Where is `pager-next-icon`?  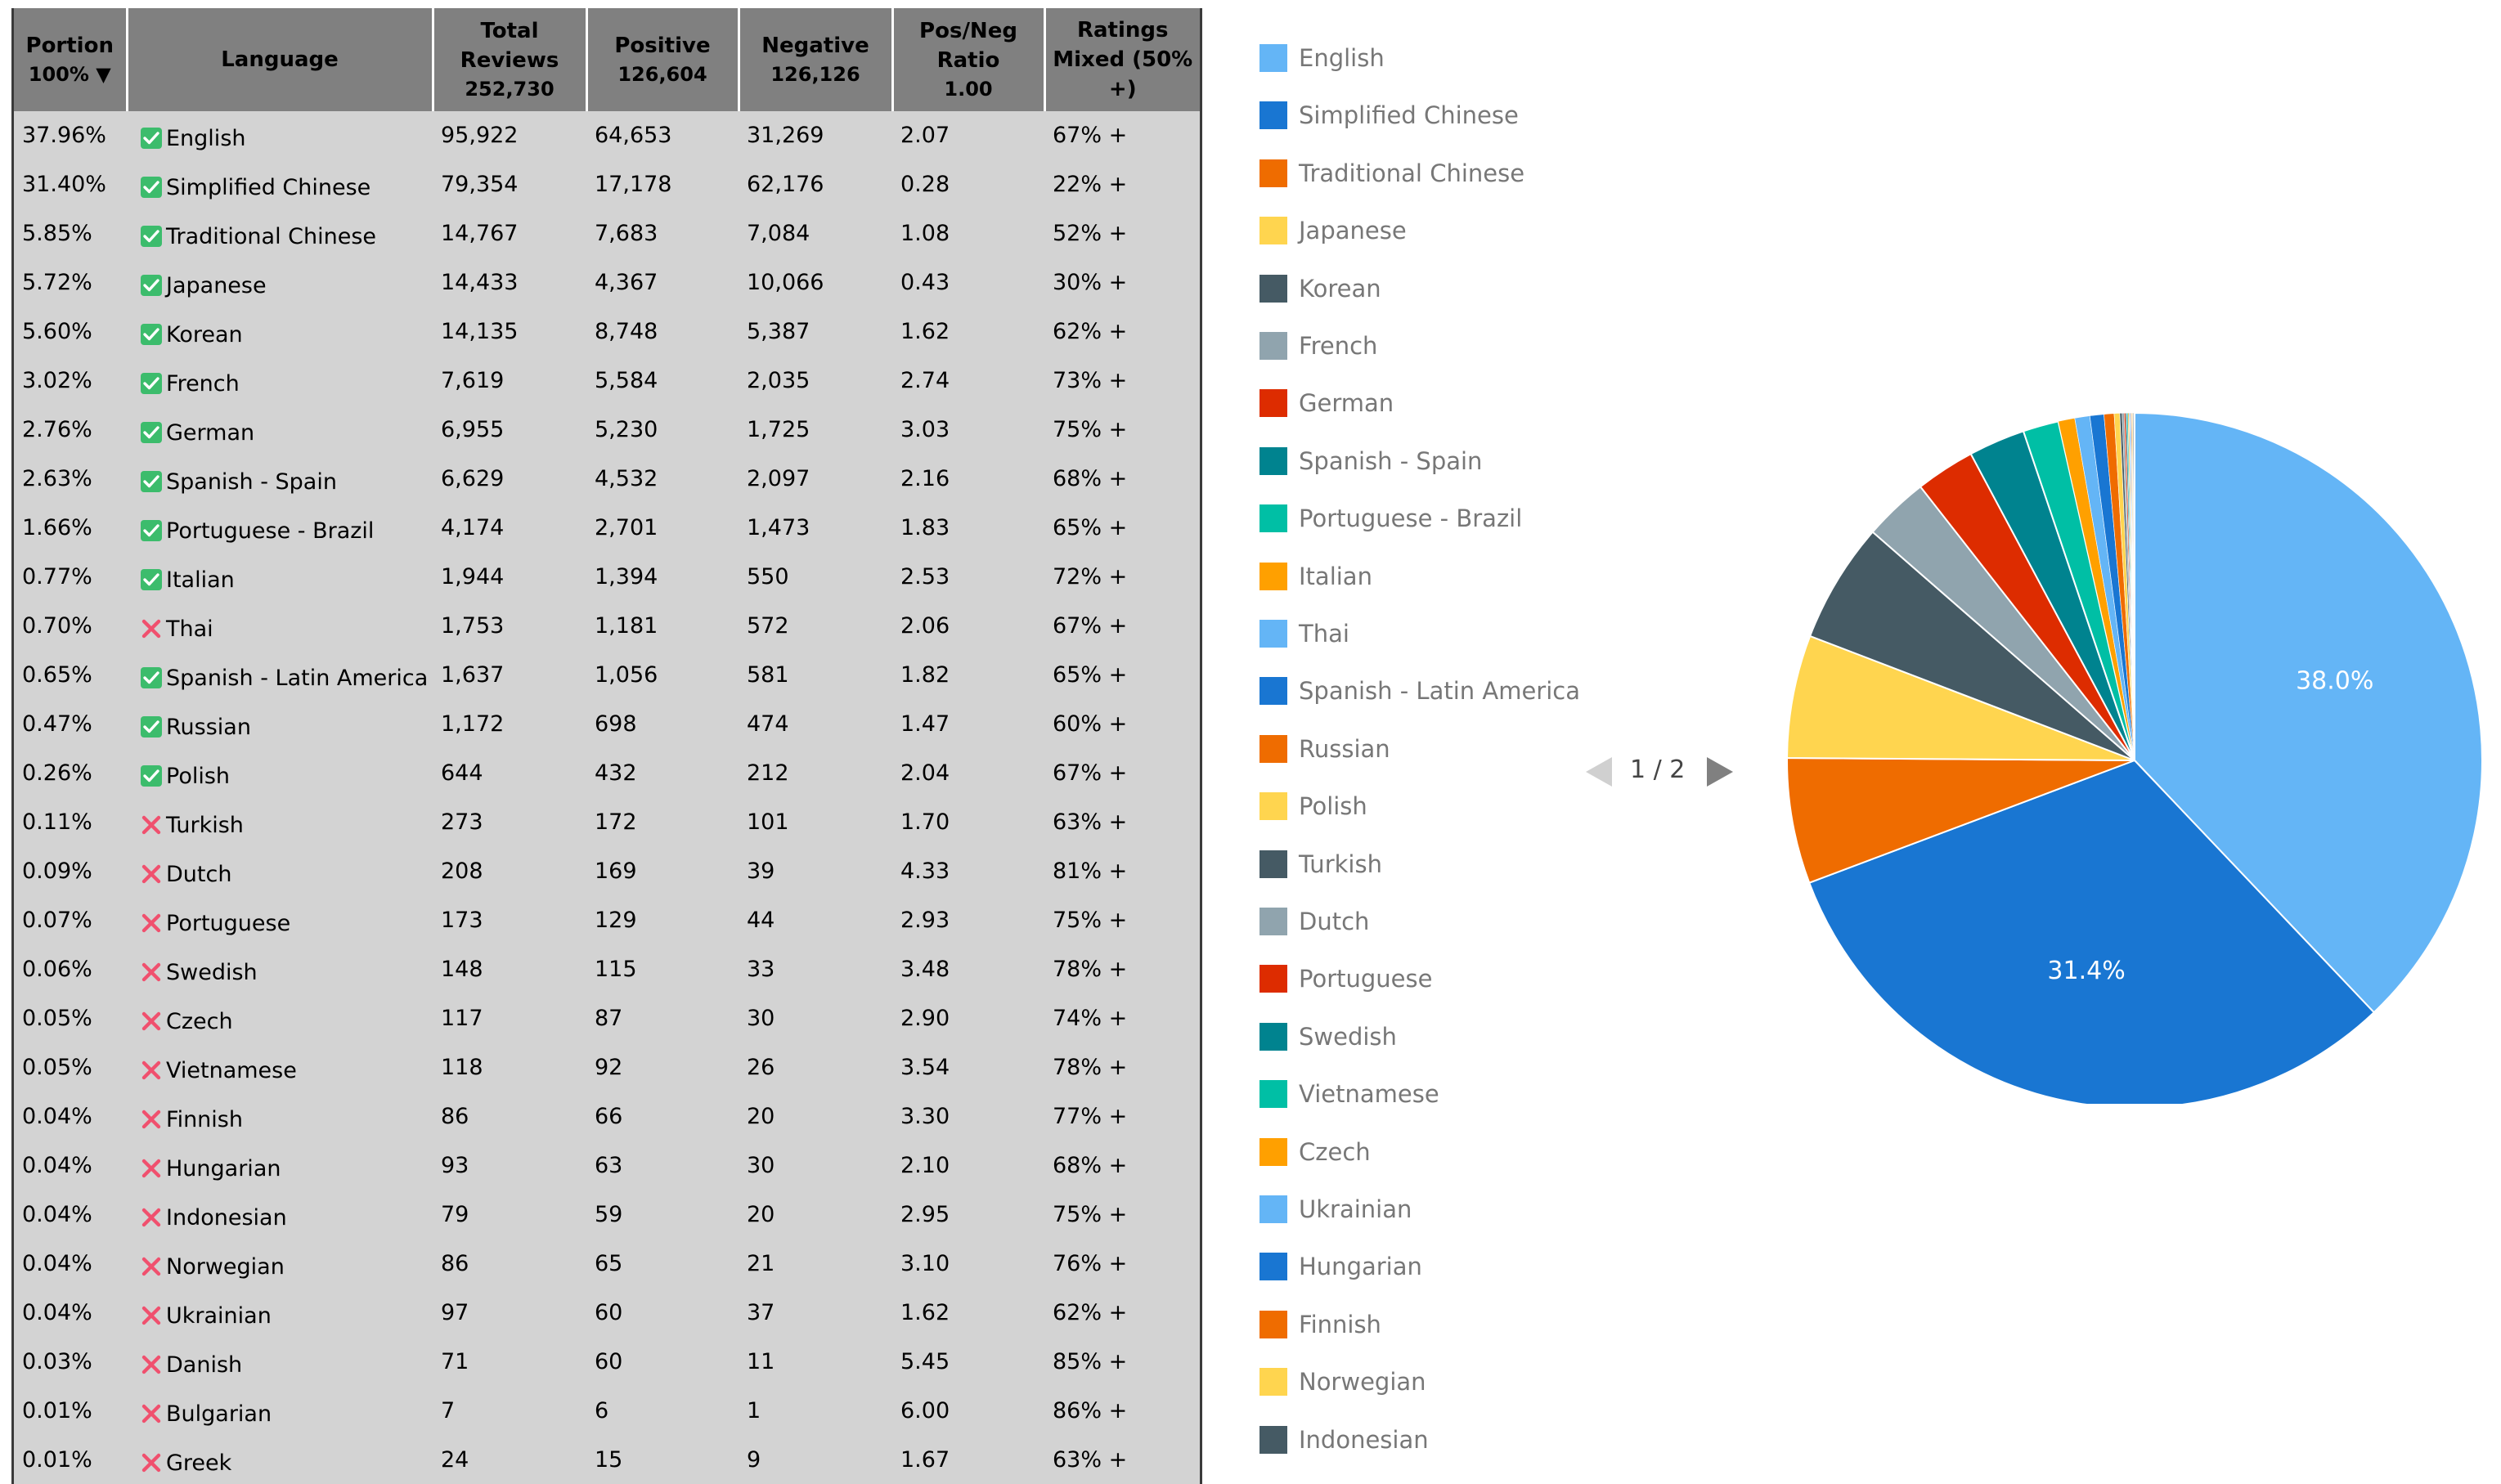 pager-next-icon is located at coordinates (1720, 772).